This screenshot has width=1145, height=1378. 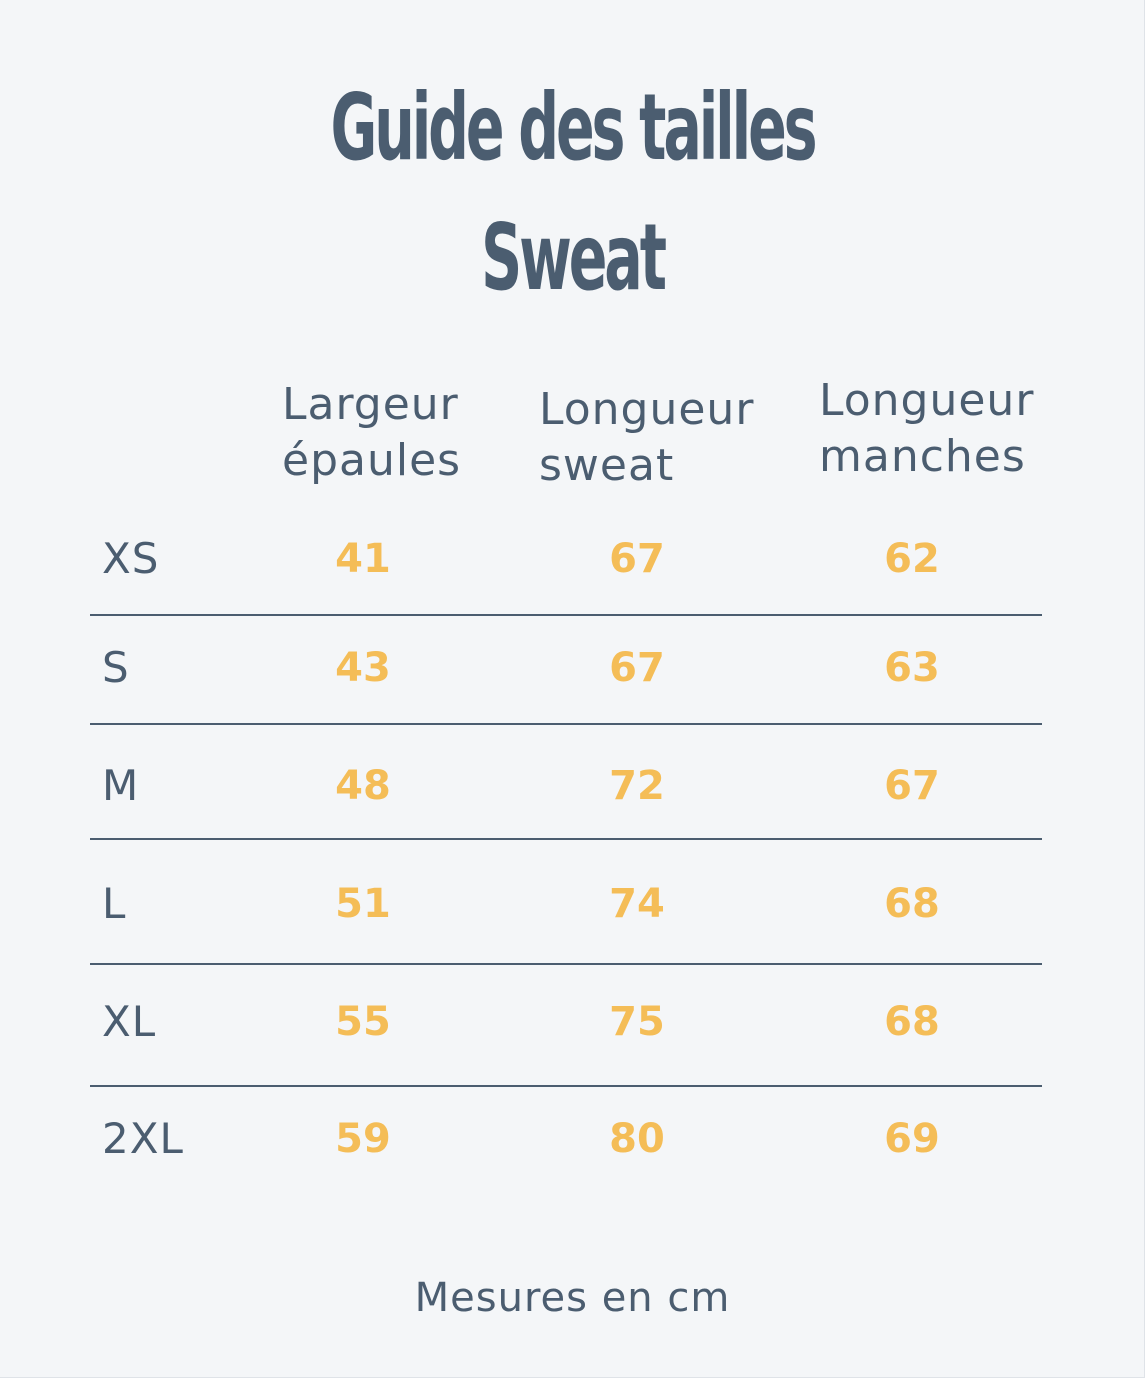 I want to click on value-sleeve-length: 69, so click(x=912, y=1139).